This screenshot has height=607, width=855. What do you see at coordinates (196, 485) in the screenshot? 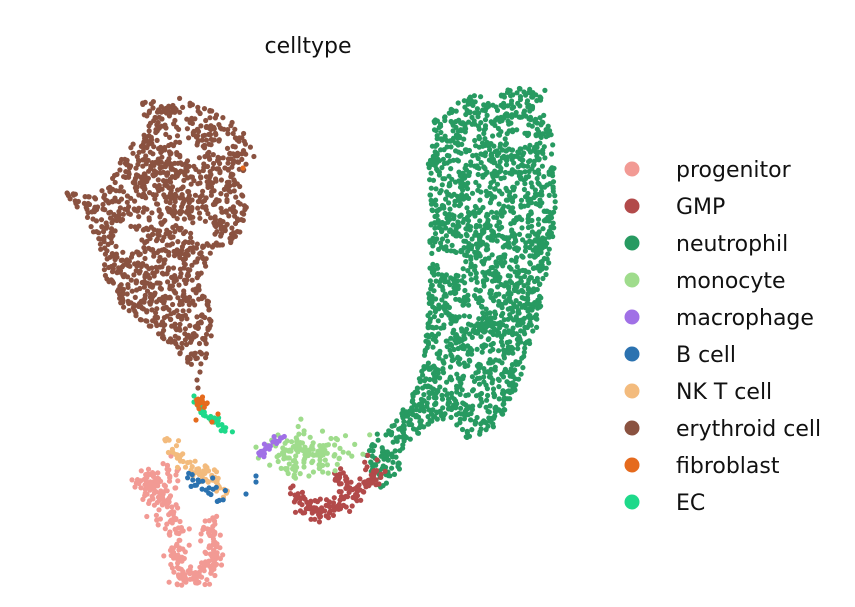
I see `point-b-cell` at bounding box center [196, 485].